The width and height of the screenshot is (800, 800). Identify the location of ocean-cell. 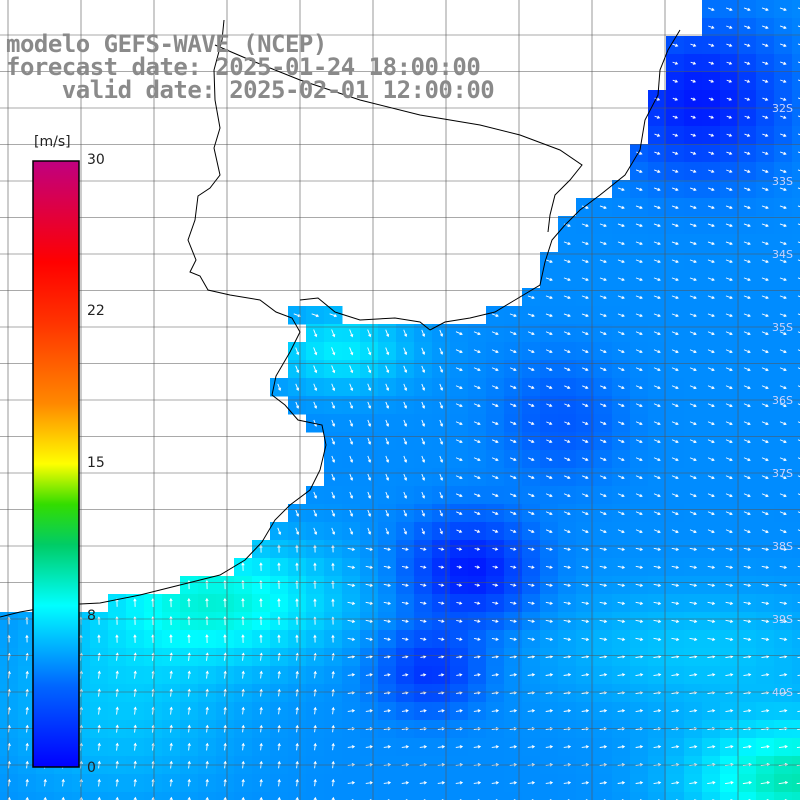
(603, 796).